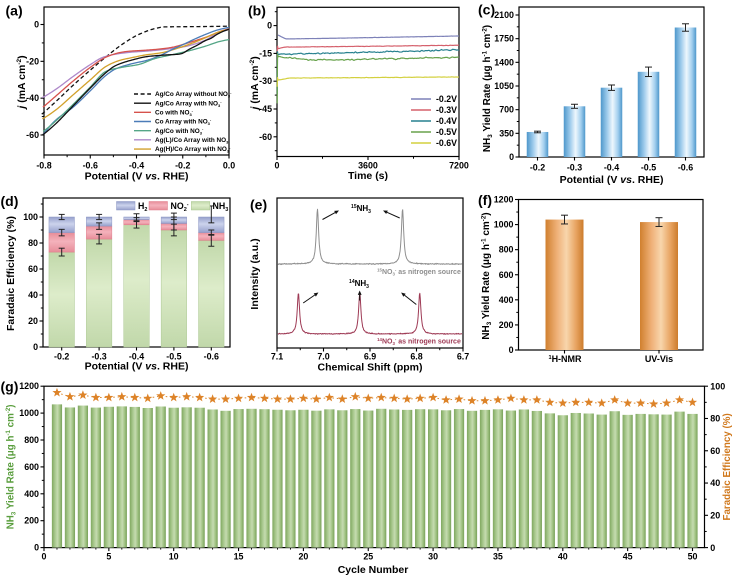 The image size is (736, 586). What do you see at coordinates (193, 94) in the screenshot?
I see `svg-text: Ag/Co Array without NO3-​` at bounding box center [193, 94].